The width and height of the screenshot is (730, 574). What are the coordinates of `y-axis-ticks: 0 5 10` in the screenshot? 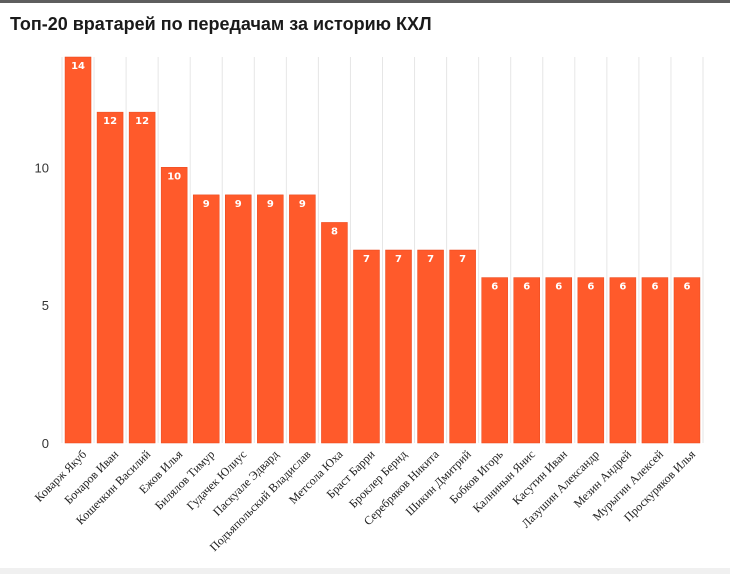 It's located at (42, 305).